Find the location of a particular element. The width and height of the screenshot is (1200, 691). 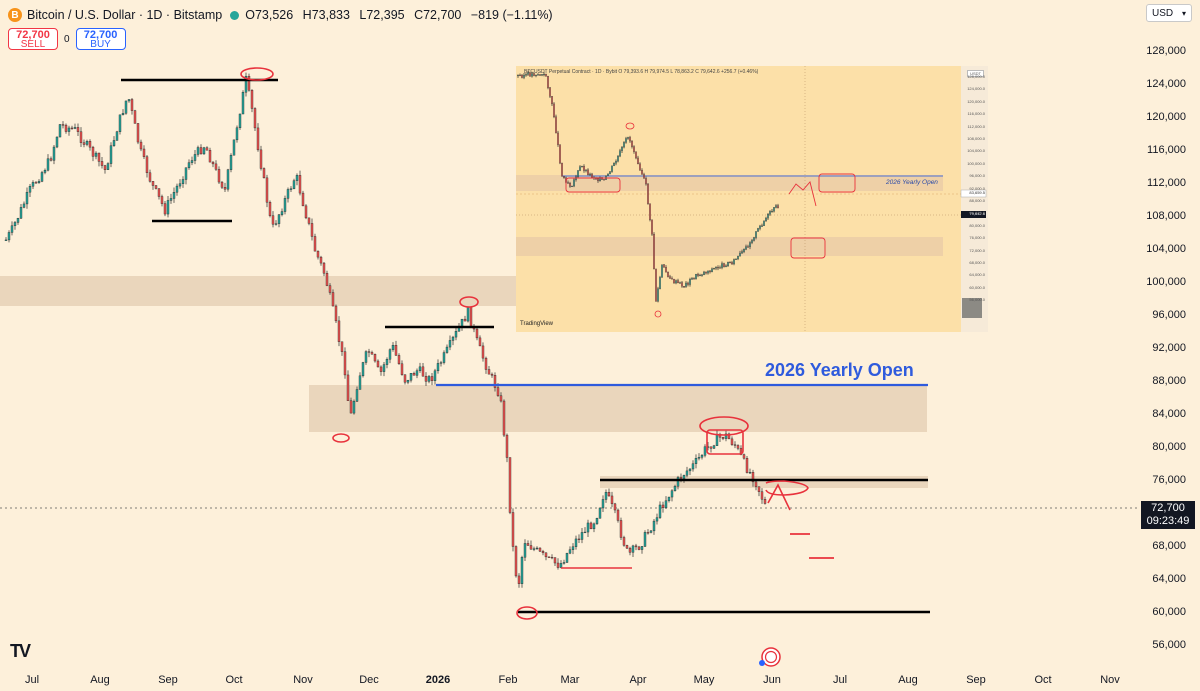

inset-axis-label: 96,000.0 is located at coordinates (977, 176).